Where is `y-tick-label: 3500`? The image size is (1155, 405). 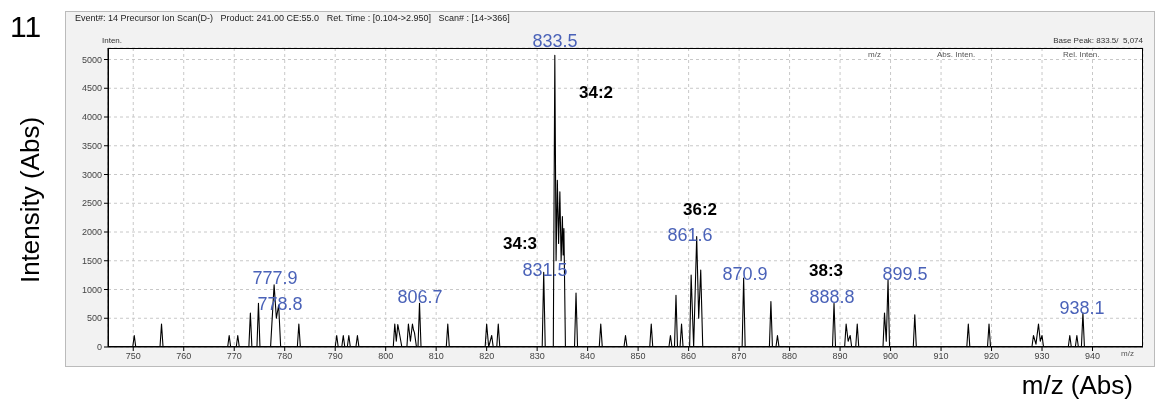
y-tick-label: 3500 is located at coordinates (91, 145).